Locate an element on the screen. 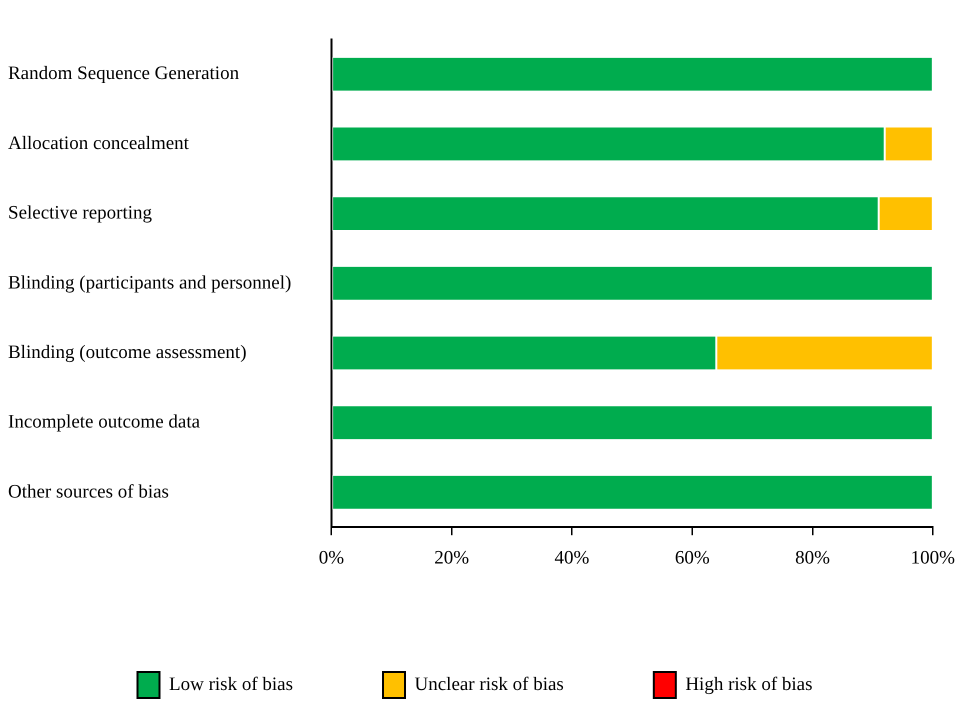  legend-label: High risk of bias is located at coordinates (749, 684).